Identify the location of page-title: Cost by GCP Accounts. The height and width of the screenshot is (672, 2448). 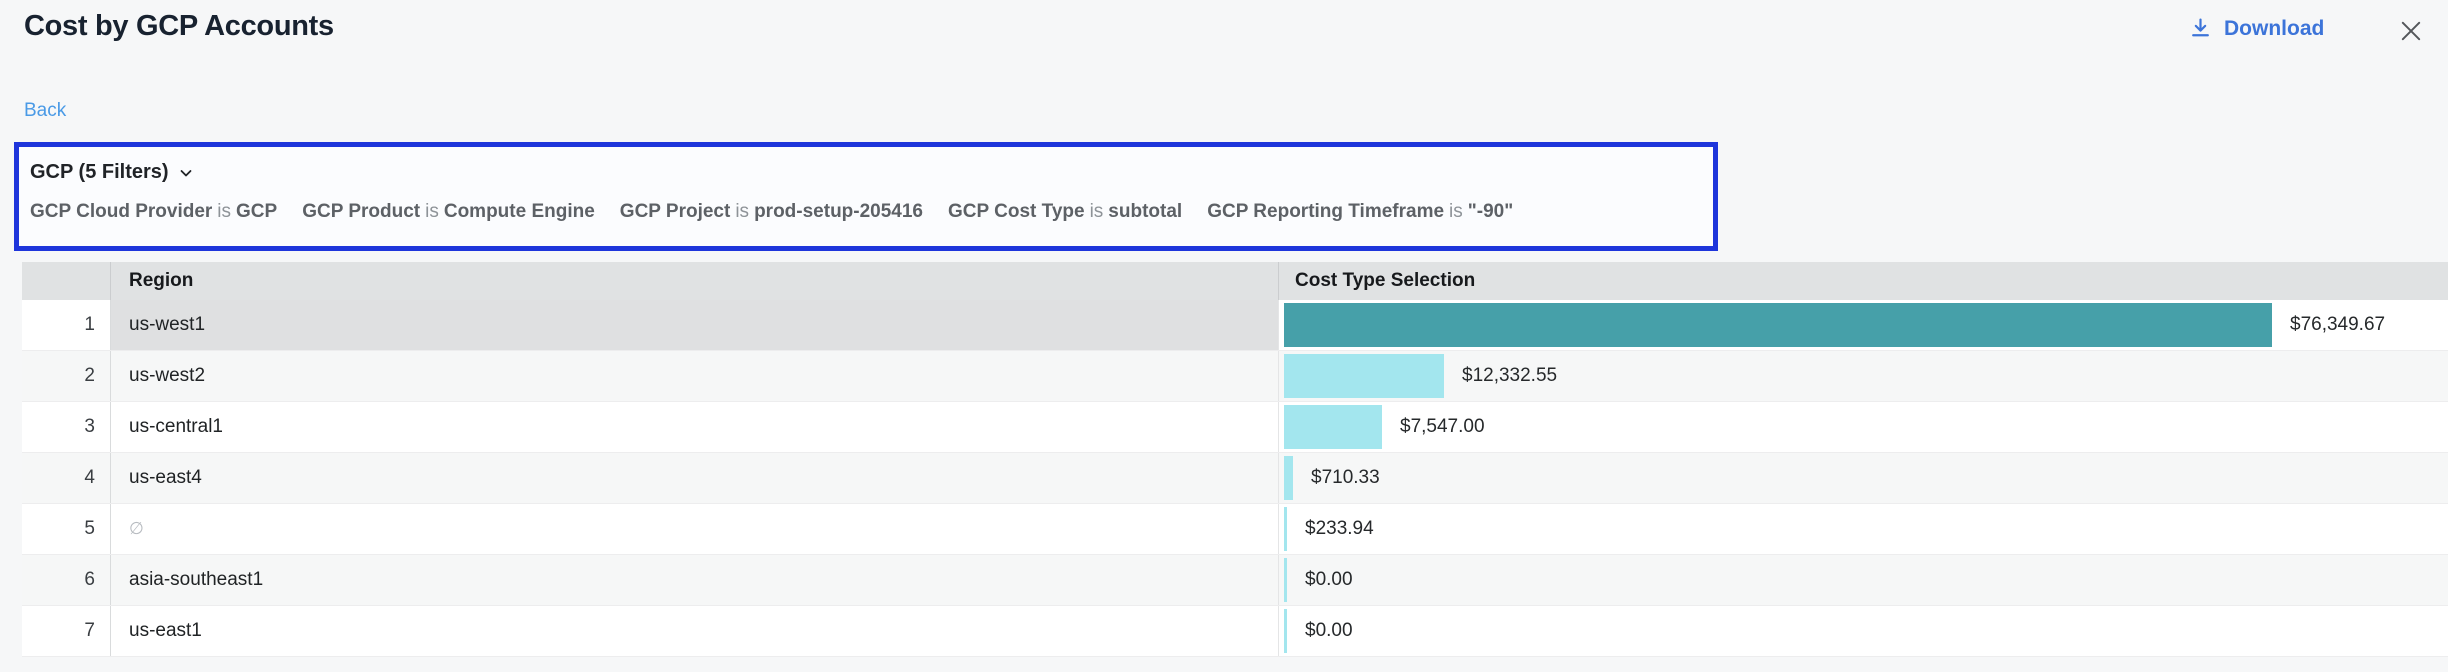
(179, 26).